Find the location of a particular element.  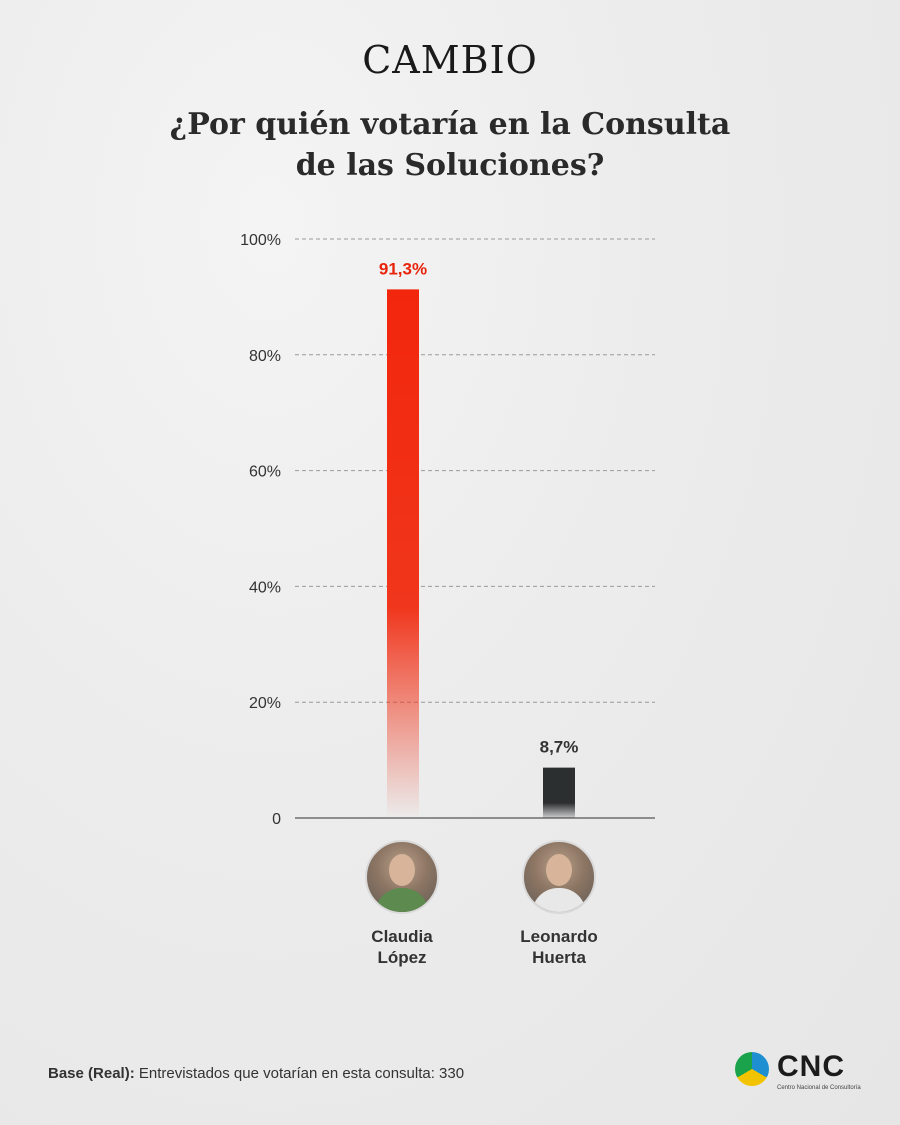

y-tick-label: 0 is located at coordinates (276, 819).